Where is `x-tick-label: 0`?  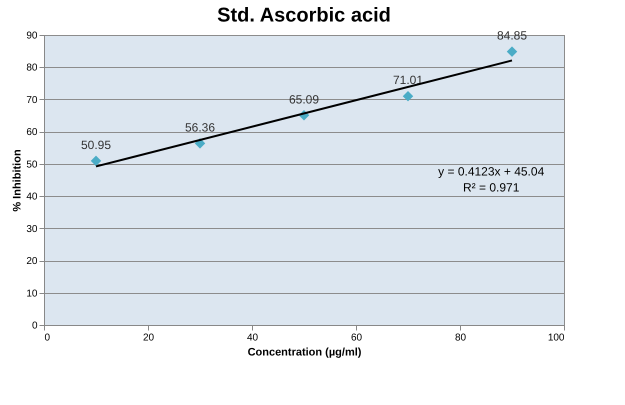
x-tick-label: 0 is located at coordinates (47, 338).